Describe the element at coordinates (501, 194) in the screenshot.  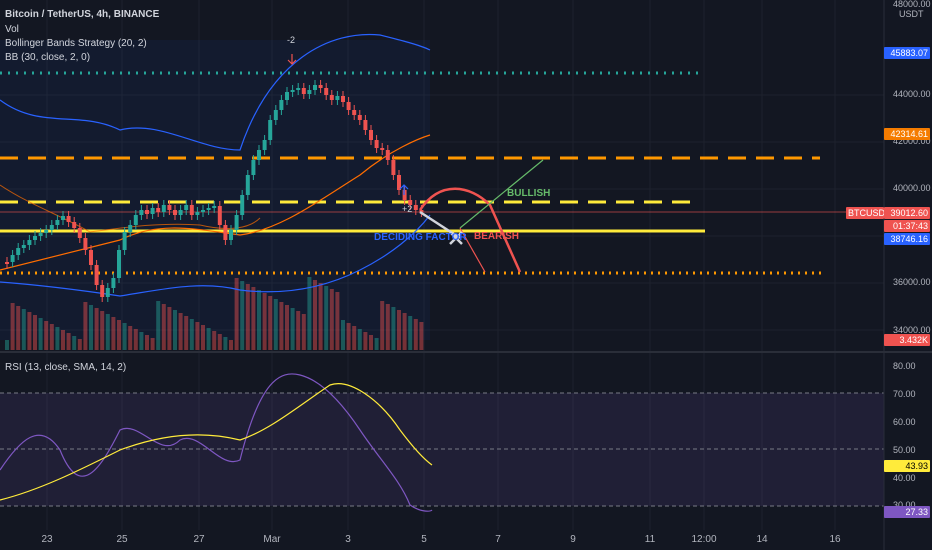
I see `bullish-arrow` at that location.